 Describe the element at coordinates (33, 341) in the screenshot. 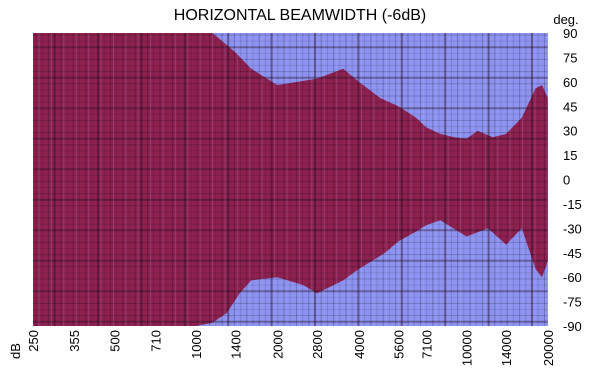

I see `x-tick-label: 250` at that location.